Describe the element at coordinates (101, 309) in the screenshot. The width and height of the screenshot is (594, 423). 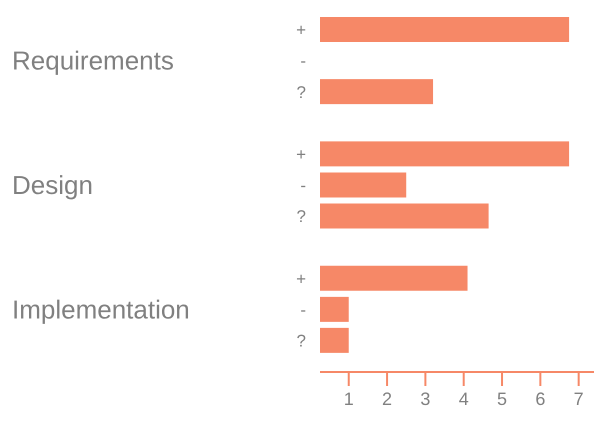
I see `text: Implementation` at that location.